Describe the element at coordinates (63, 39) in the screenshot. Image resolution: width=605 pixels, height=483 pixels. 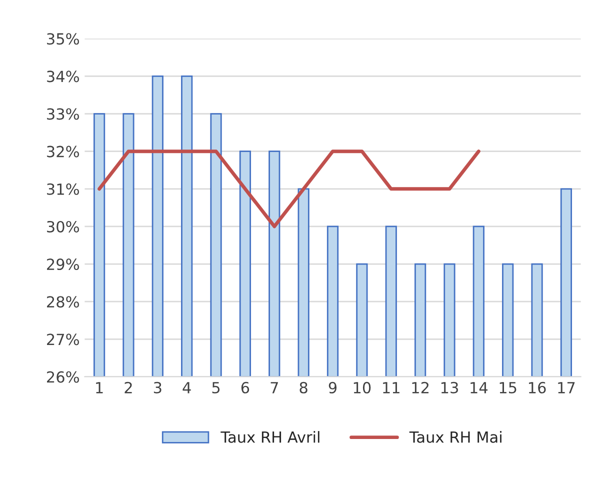
I see `y-tick-label: 35%` at that location.